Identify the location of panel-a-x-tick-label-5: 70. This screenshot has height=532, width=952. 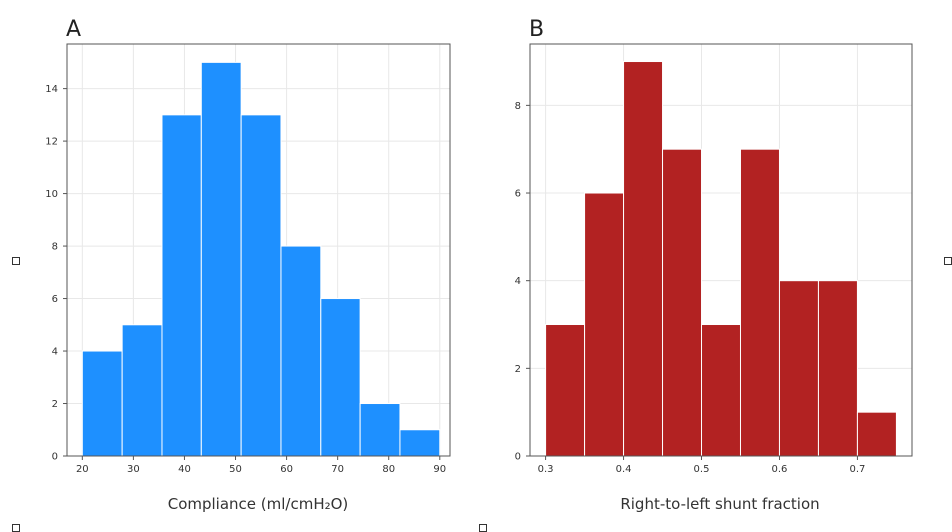
(337, 469).